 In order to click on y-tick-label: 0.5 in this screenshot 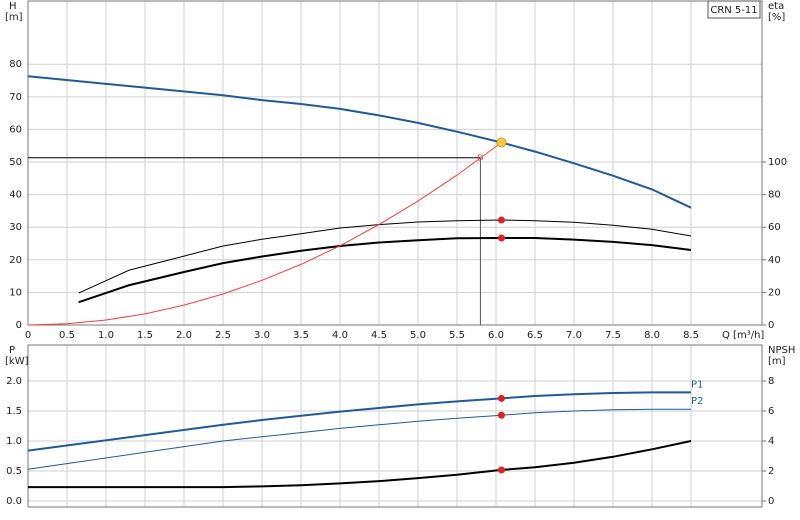, I will do `click(14, 471)`.